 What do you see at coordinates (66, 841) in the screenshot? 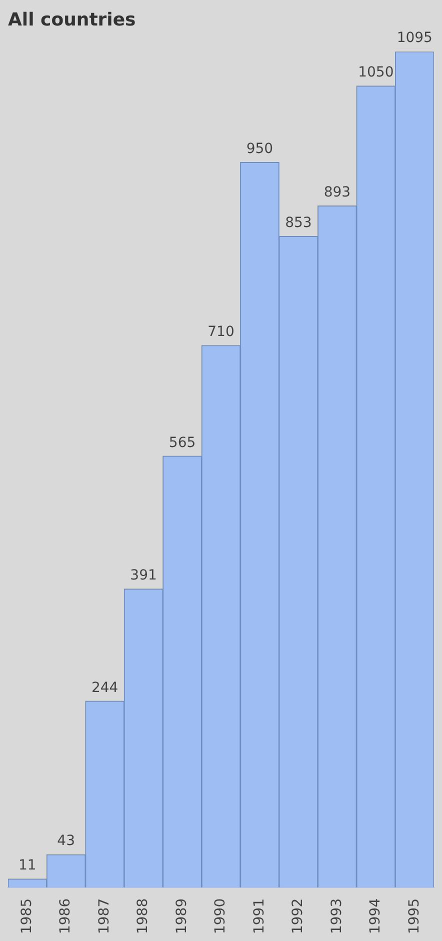
I see `data-label: 43` at bounding box center [66, 841].